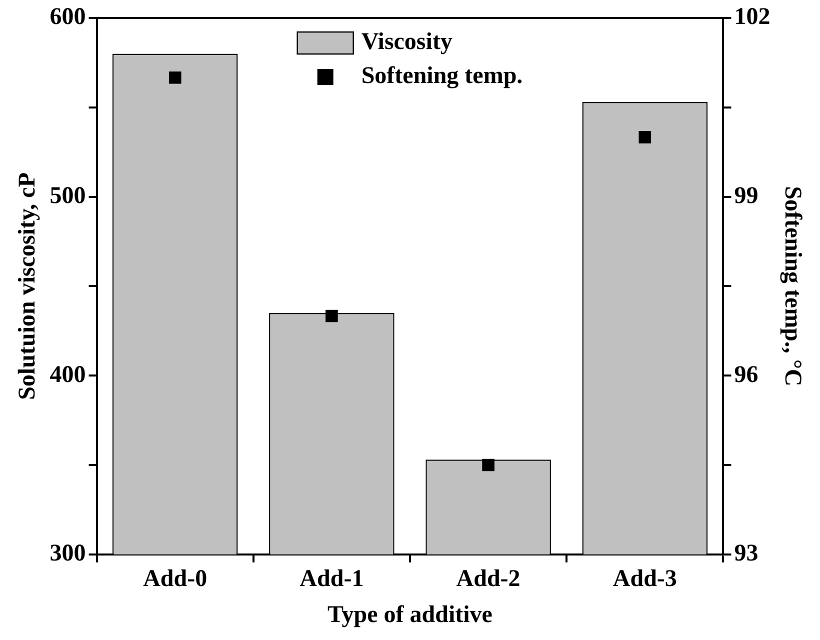 The image size is (820, 640). Describe the element at coordinates (68, 17) in the screenshot. I see `y-tick-label: 600` at that location.